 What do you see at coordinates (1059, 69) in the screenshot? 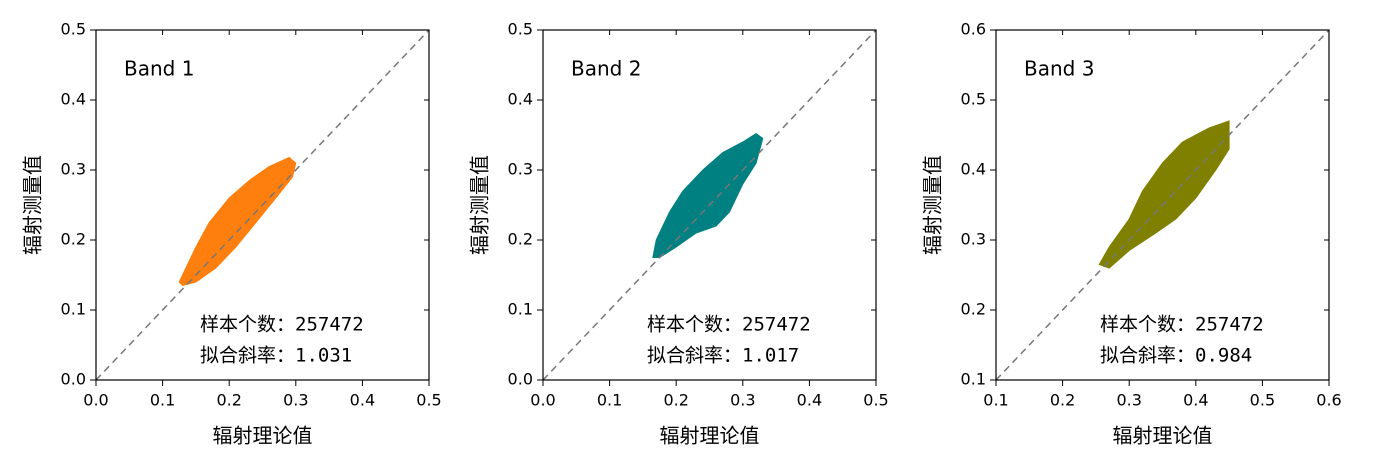
I see `band-label: Band 3` at bounding box center [1059, 69].